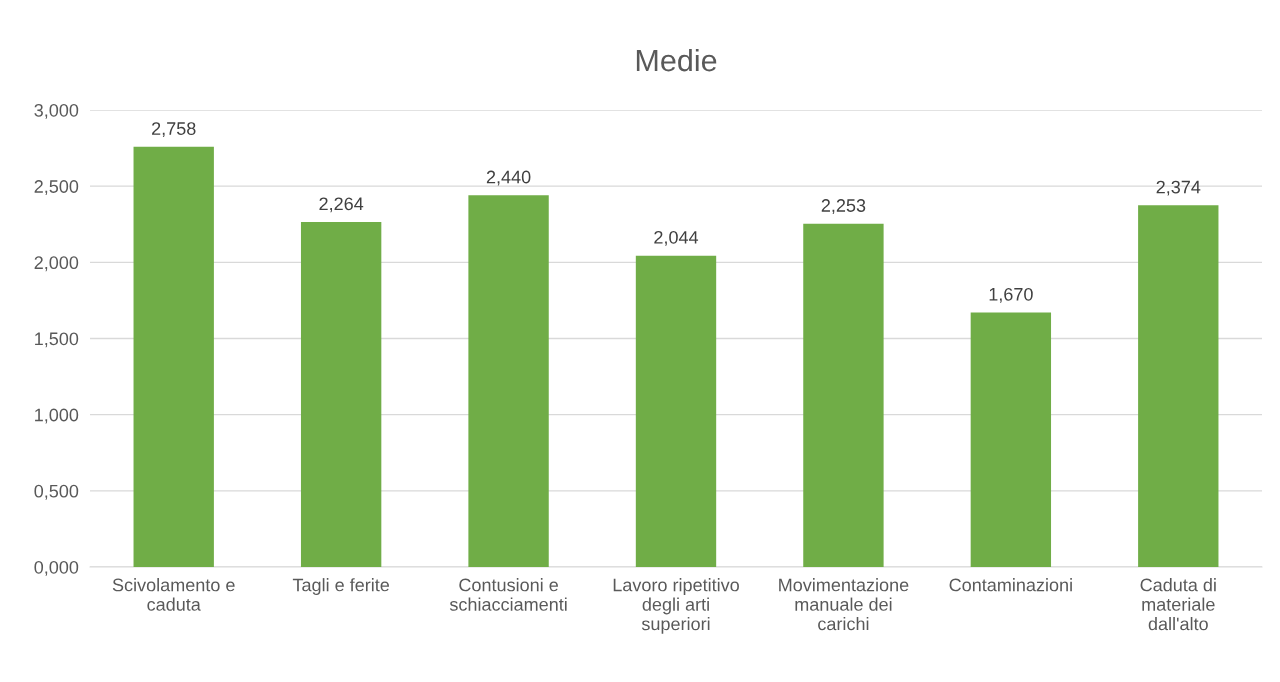 Image resolution: width=1280 pixels, height=682 pixels. I want to click on x-tick-label: Lavoro ripetitivo degli arti superiori, so click(676, 606).